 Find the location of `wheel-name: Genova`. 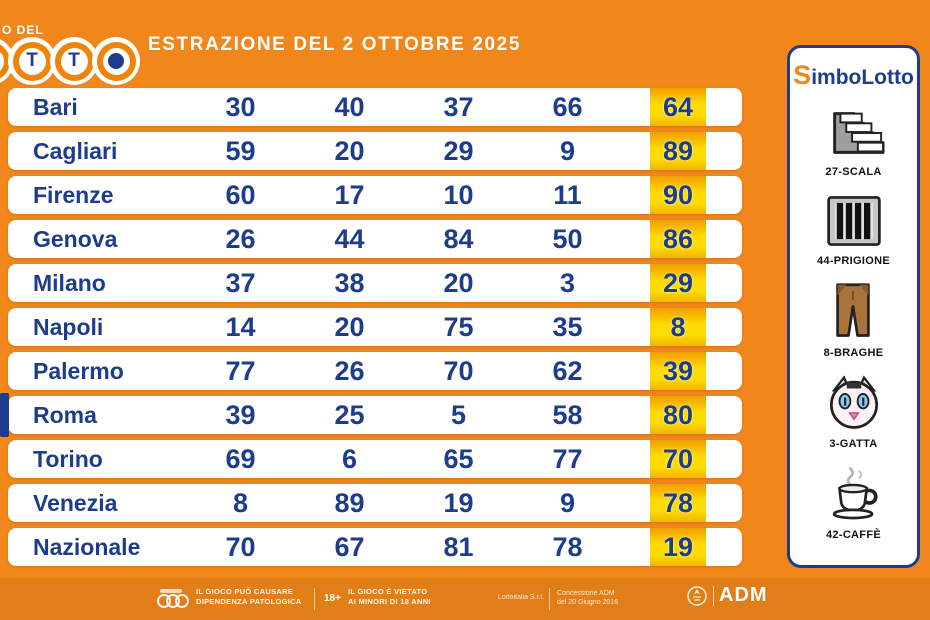

wheel-name: Genova is located at coordinates (75, 238).